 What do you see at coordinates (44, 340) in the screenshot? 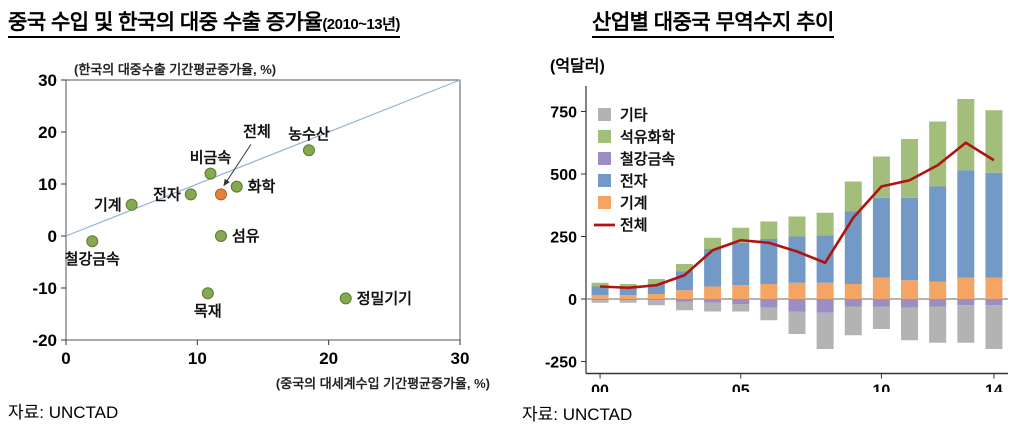
I see `y-tick-label: -20` at bounding box center [44, 340].